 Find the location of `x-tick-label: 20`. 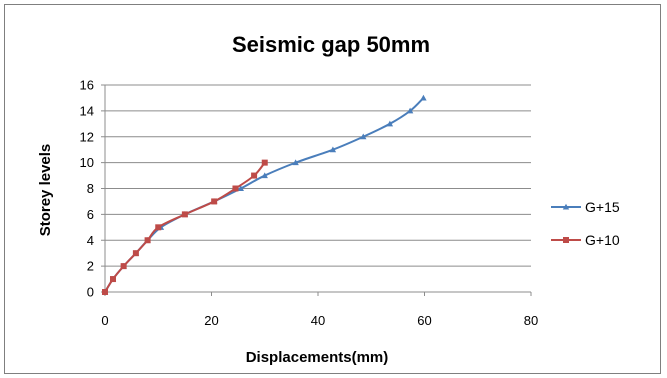

x-tick-label: 20 is located at coordinates (211, 320).